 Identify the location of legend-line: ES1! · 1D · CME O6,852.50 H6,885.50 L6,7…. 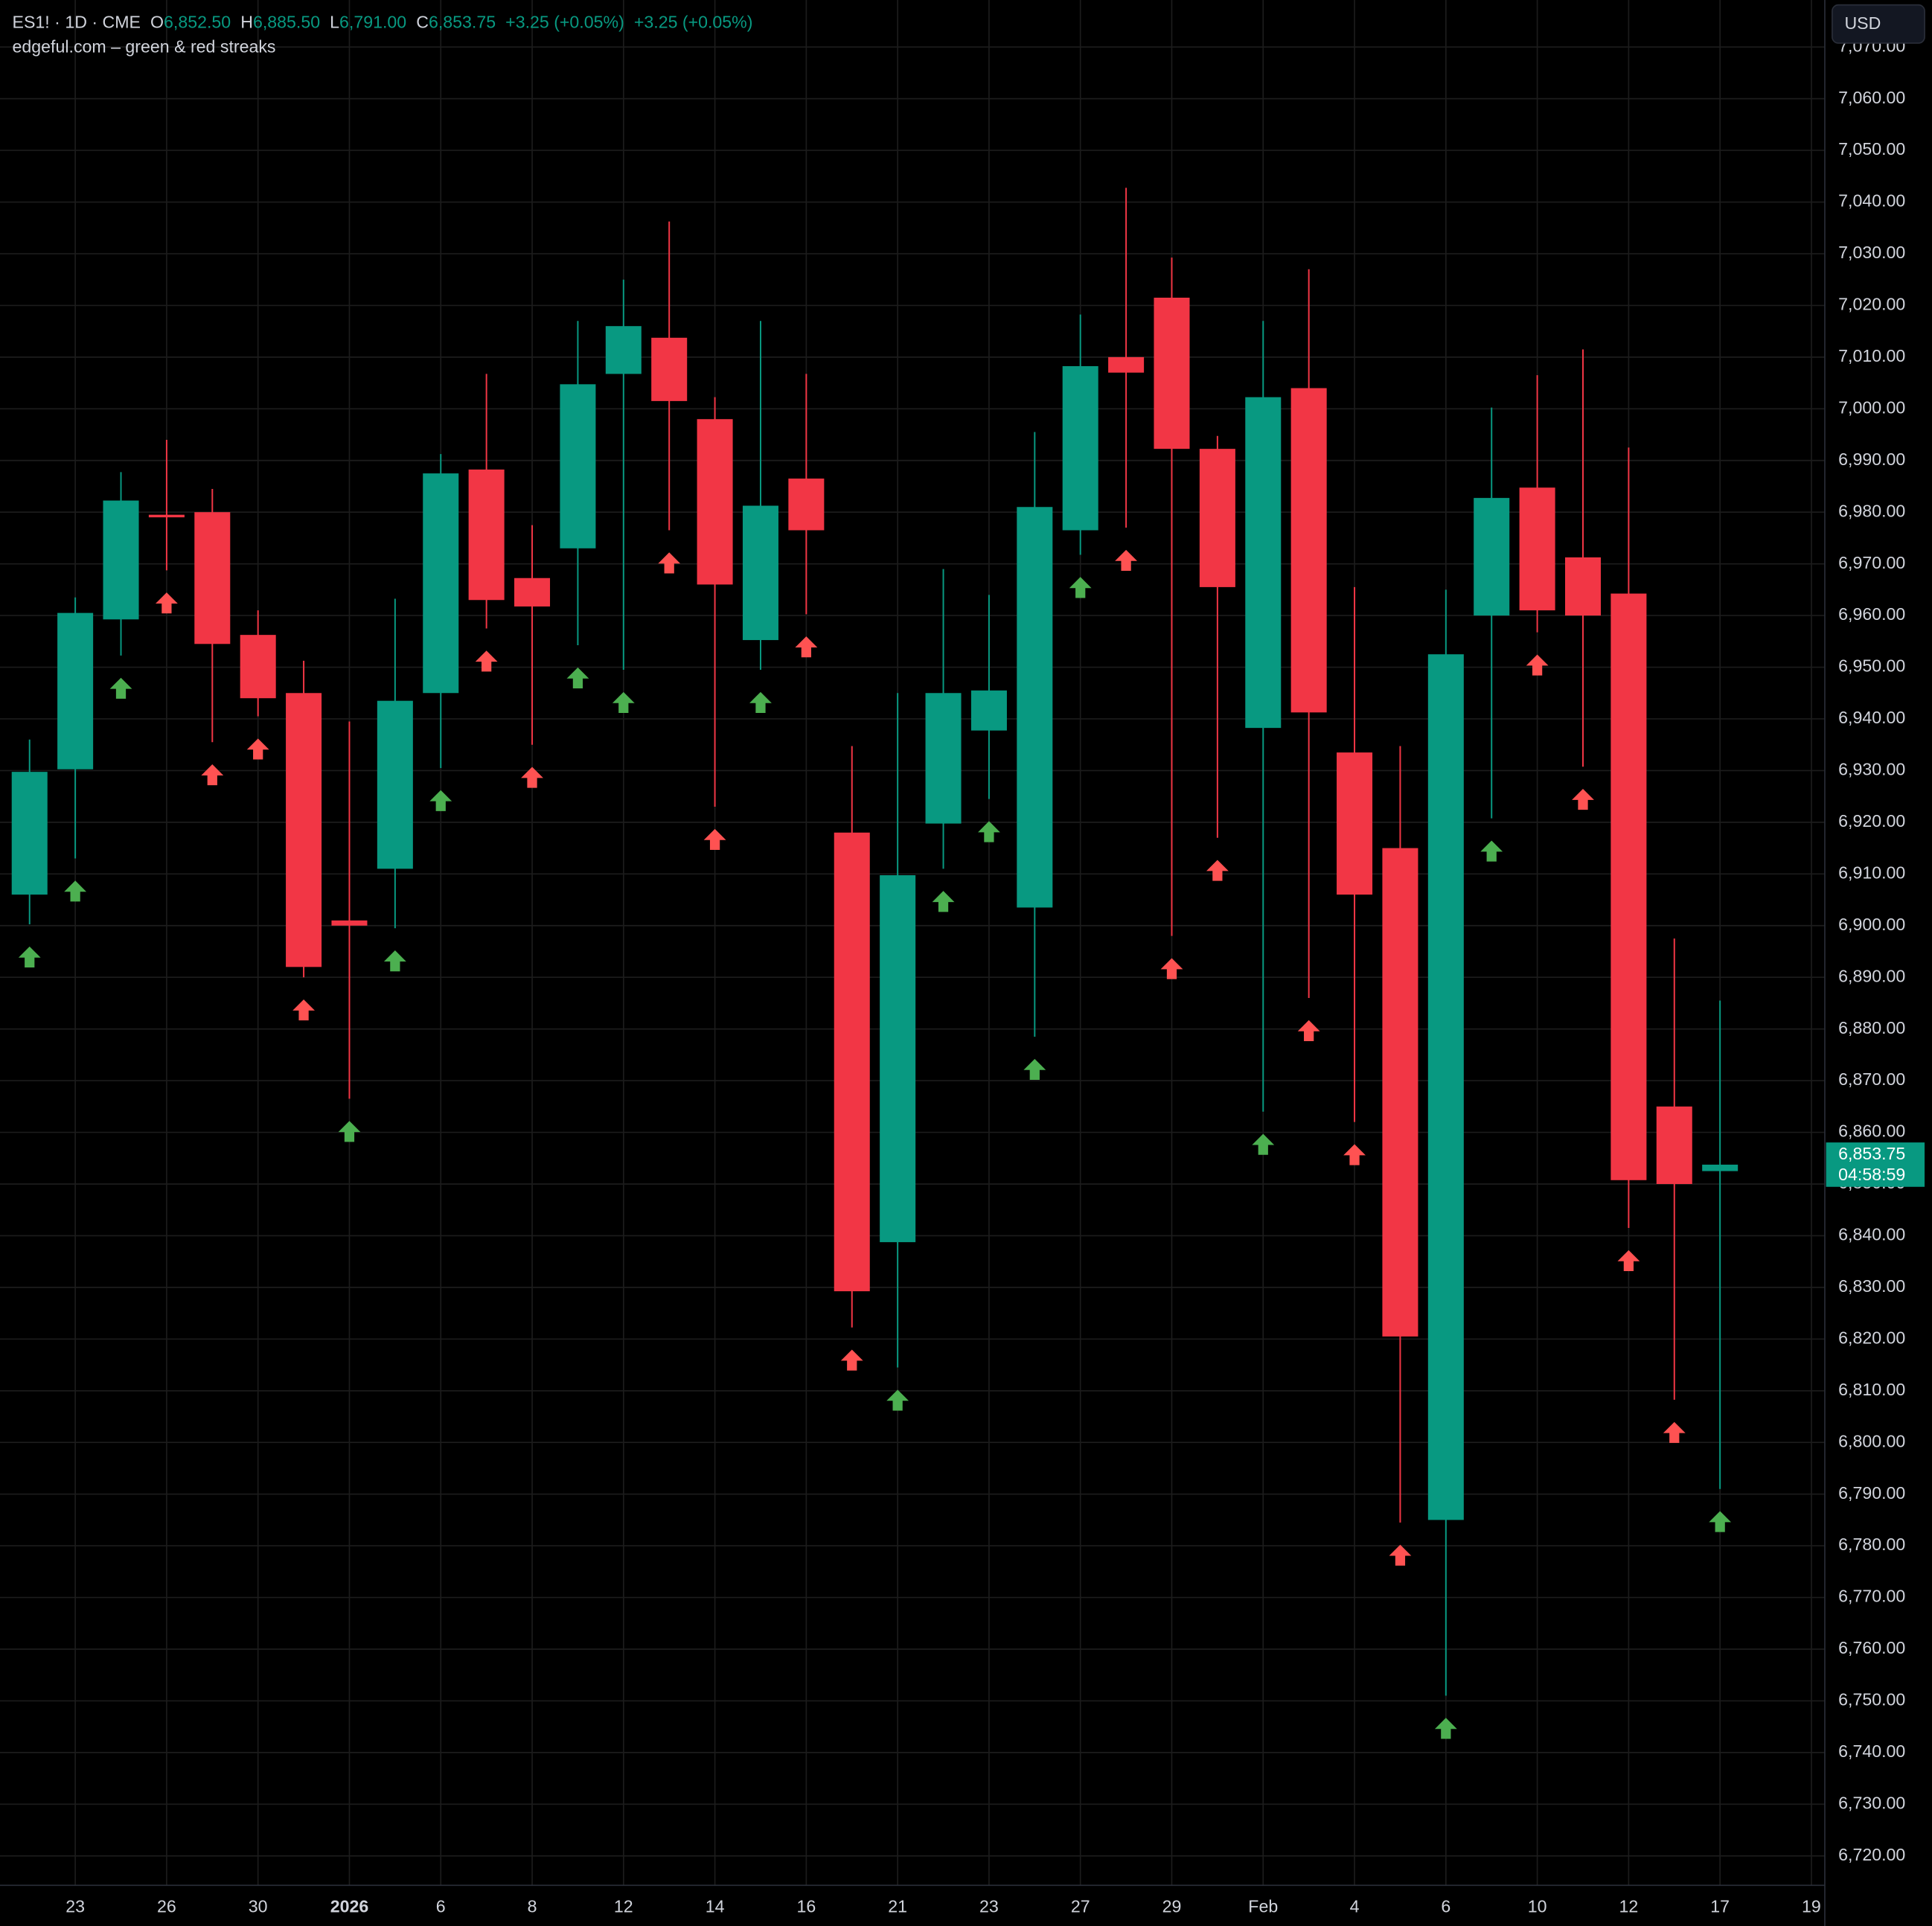
(383, 22).